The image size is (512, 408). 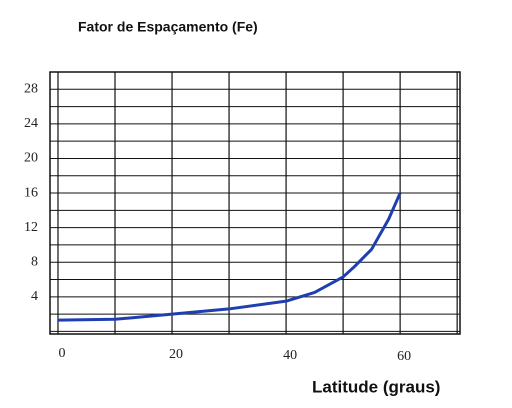 I want to click on y-tick-label: 28, so click(x=31, y=89).